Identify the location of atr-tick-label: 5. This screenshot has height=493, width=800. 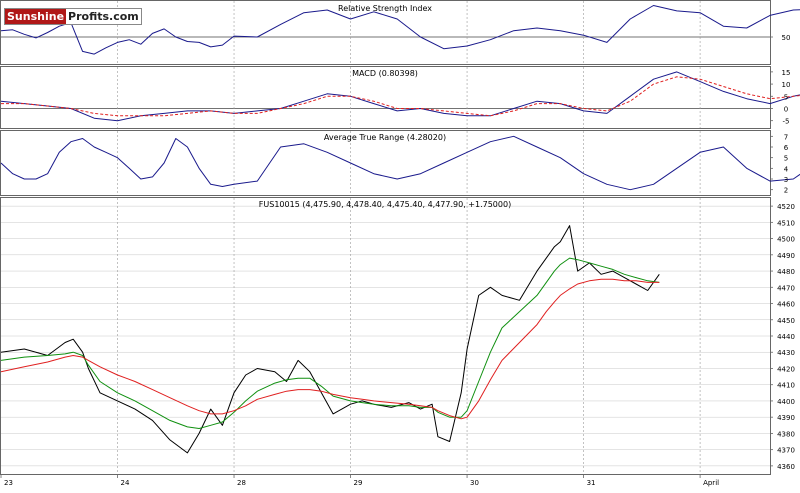
(786, 159).